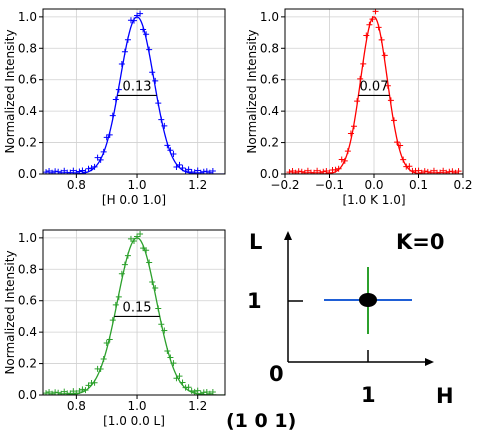 This screenshot has width=478, height=440. I want to click on reflection-dot, so click(368, 300).